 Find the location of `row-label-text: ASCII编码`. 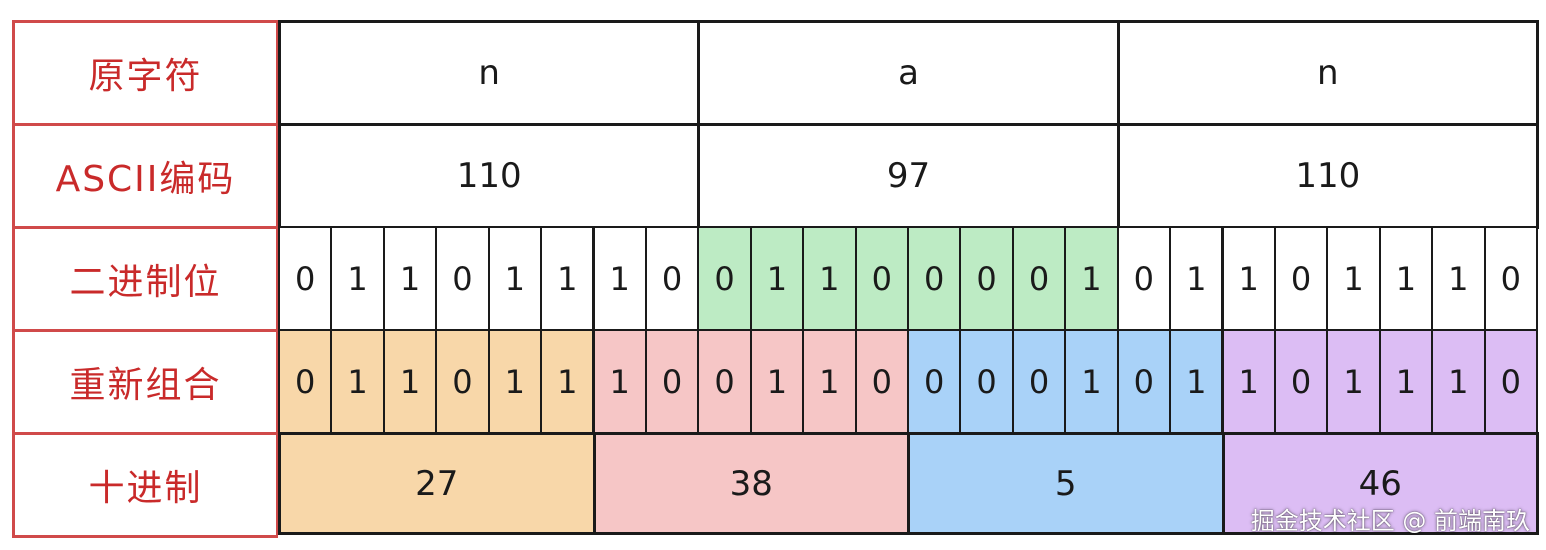

row-label-text: ASCII编码 is located at coordinates (145, 179).